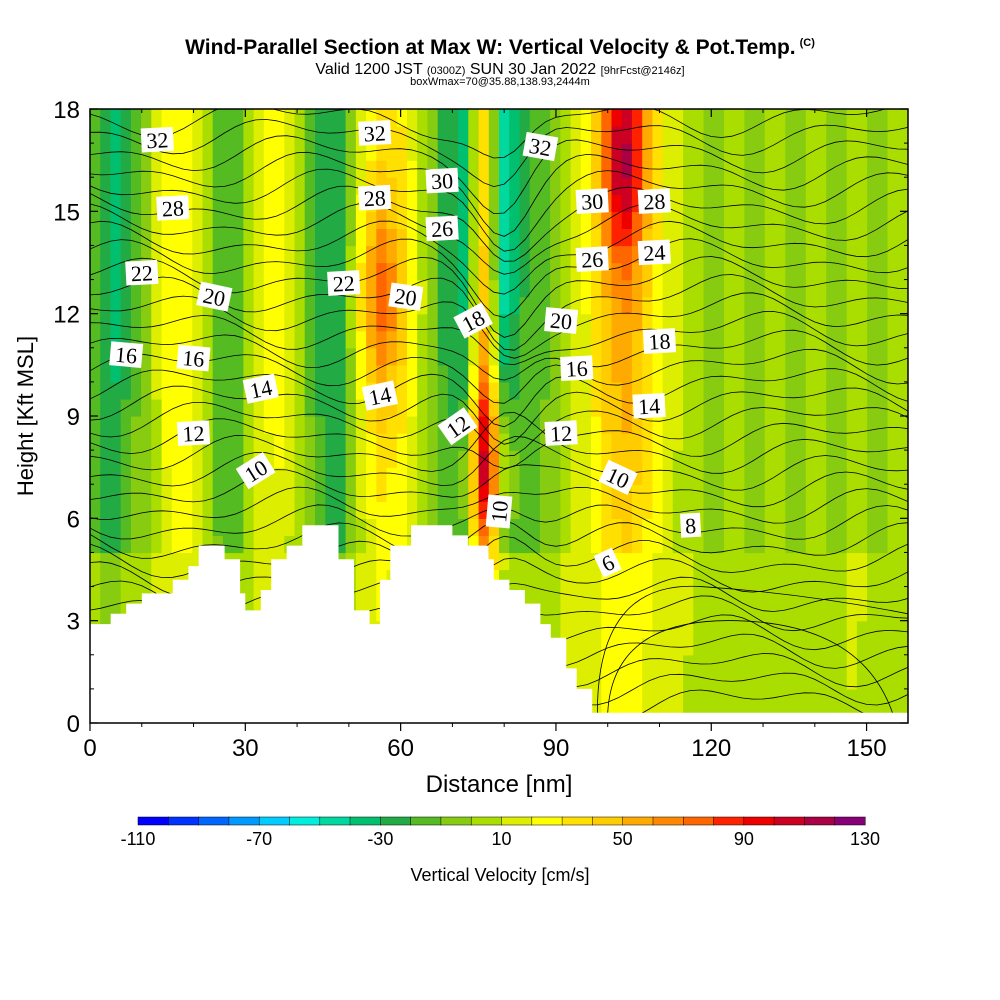 The width and height of the screenshot is (1000, 1000). I want to click on contour-label: 12, so click(561, 433).